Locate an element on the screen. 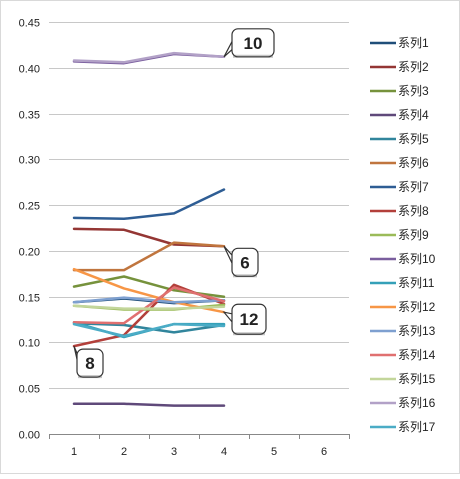 The height and width of the screenshot is (479, 460). legend-label: 系列15 is located at coordinates (417, 379).